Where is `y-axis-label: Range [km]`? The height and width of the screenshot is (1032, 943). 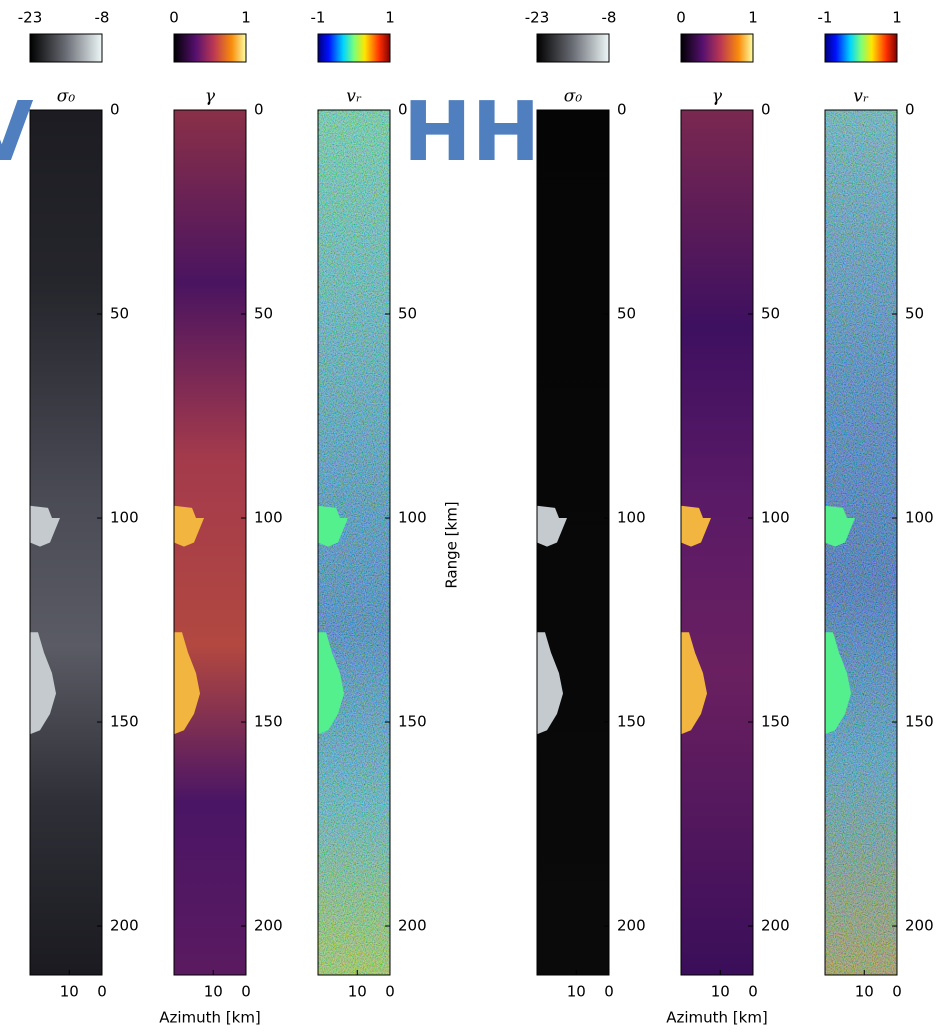
y-axis-label: Range [km] is located at coordinates (452, 544).